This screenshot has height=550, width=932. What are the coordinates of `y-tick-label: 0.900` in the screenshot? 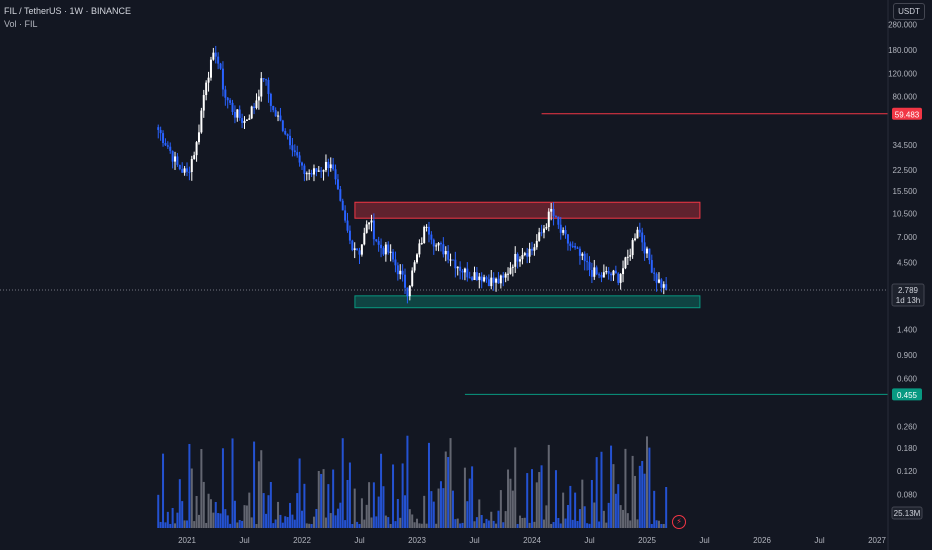 It's located at (907, 355).